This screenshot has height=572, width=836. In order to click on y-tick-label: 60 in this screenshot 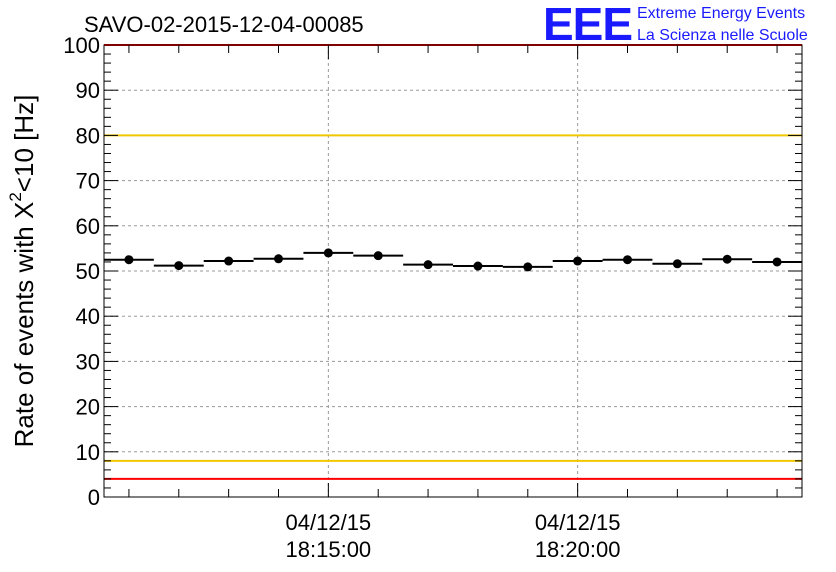, I will do `click(88, 226)`.